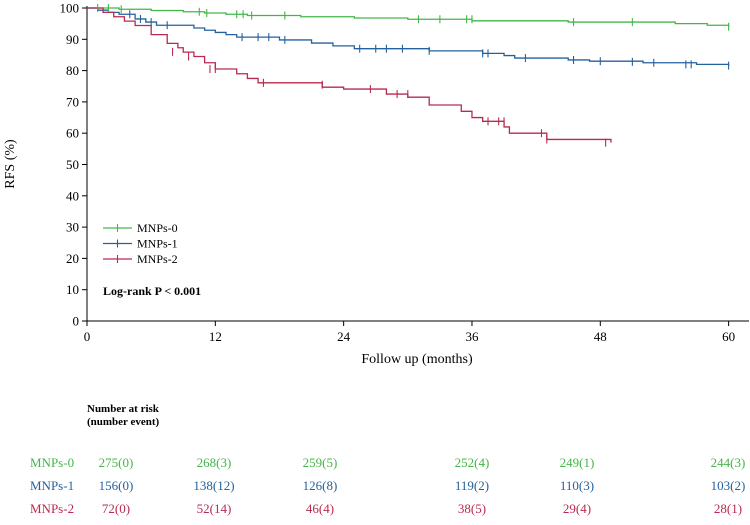 This screenshot has height=525, width=750. What do you see at coordinates (52, 485) in the screenshot?
I see `risk-row-label: MNPs-1` at bounding box center [52, 485].